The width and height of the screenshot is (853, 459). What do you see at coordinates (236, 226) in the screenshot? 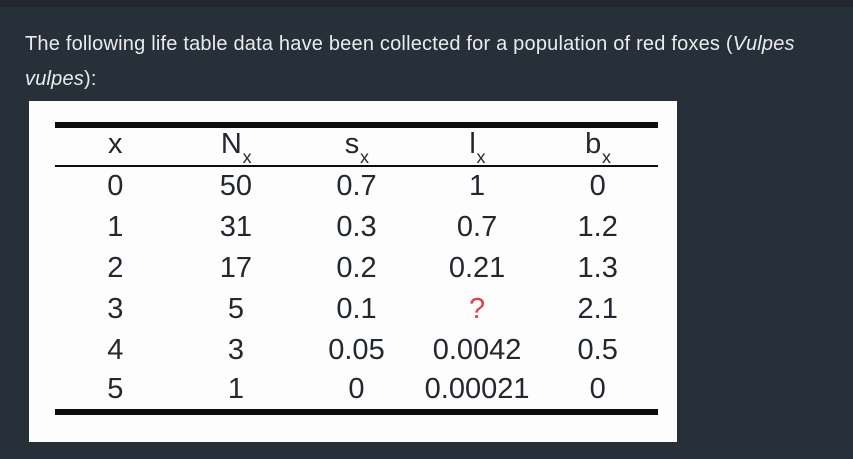
I see `table-cell: 31` at bounding box center [236, 226].